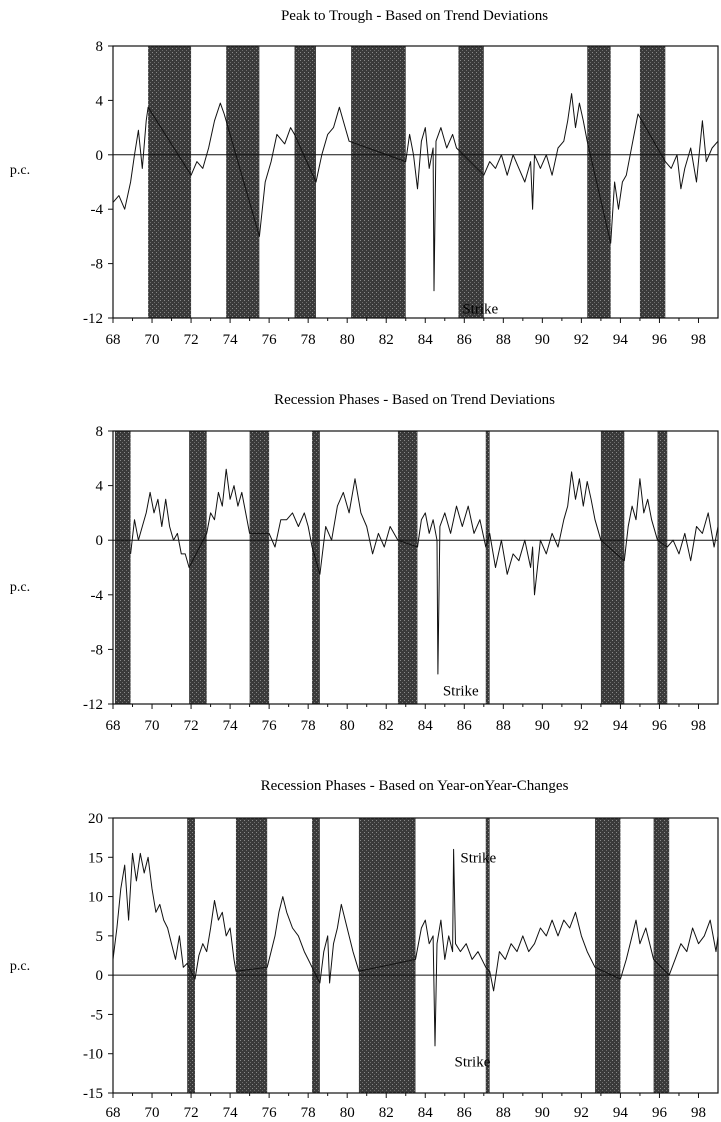 Image resolution: width=721 pixels, height=1122 pixels. Describe the element at coordinates (93, 1055) in the screenshot. I see `y-tick-label: -10` at that location.